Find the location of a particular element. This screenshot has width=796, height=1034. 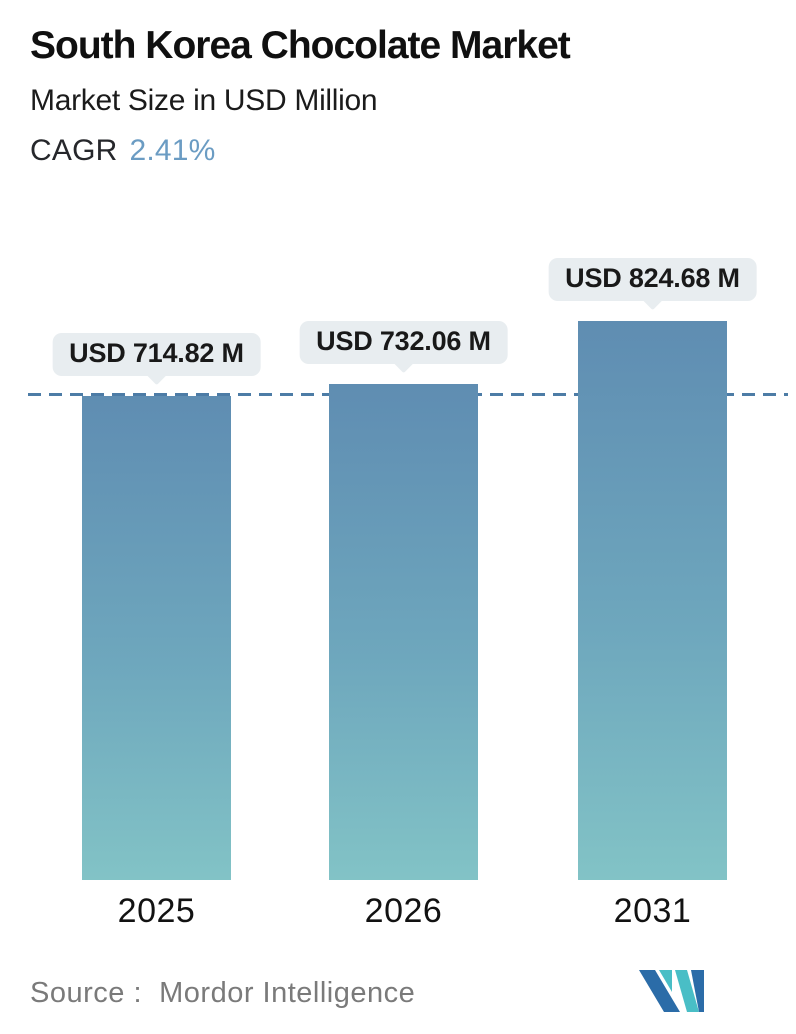

value-callout-2026: USD 732.06 M is located at coordinates (403, 342).